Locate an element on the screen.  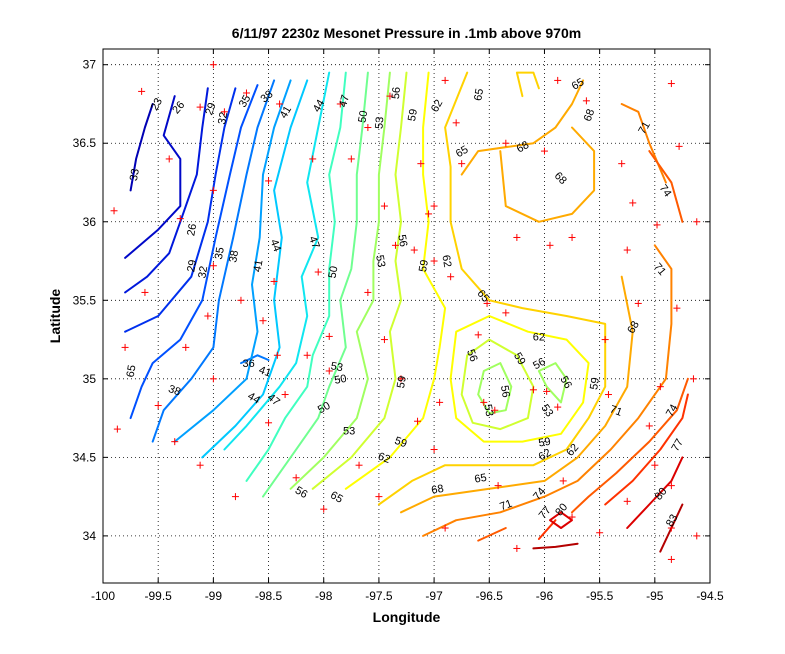
contour-label: 83 is located at coordinates (672, 520).